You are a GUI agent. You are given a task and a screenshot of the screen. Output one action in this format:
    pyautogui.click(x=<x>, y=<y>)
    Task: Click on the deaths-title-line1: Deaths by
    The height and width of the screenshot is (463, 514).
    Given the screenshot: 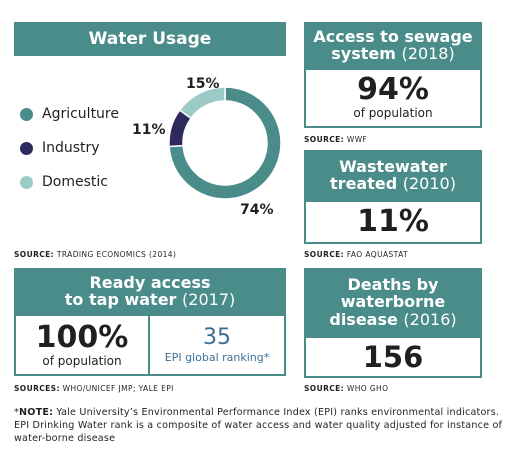 What is the action you would take?
    pyautogui.click(x=393, y=285)
    